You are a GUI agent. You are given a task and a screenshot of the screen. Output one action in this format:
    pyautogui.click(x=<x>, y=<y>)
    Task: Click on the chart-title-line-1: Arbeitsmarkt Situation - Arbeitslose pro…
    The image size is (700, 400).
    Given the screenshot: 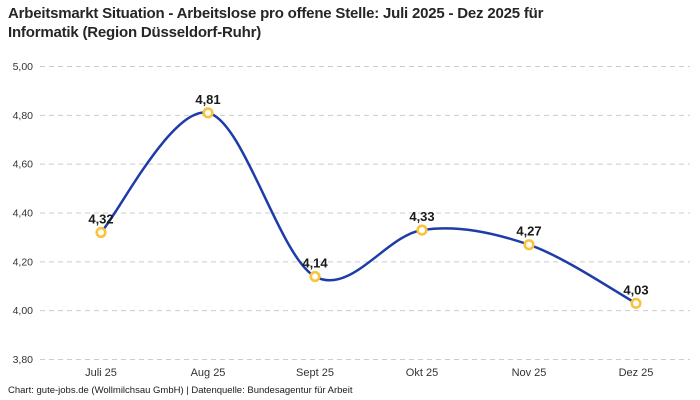 What is the action you would take?
    pyautogui.click(x=276, y=13)
    